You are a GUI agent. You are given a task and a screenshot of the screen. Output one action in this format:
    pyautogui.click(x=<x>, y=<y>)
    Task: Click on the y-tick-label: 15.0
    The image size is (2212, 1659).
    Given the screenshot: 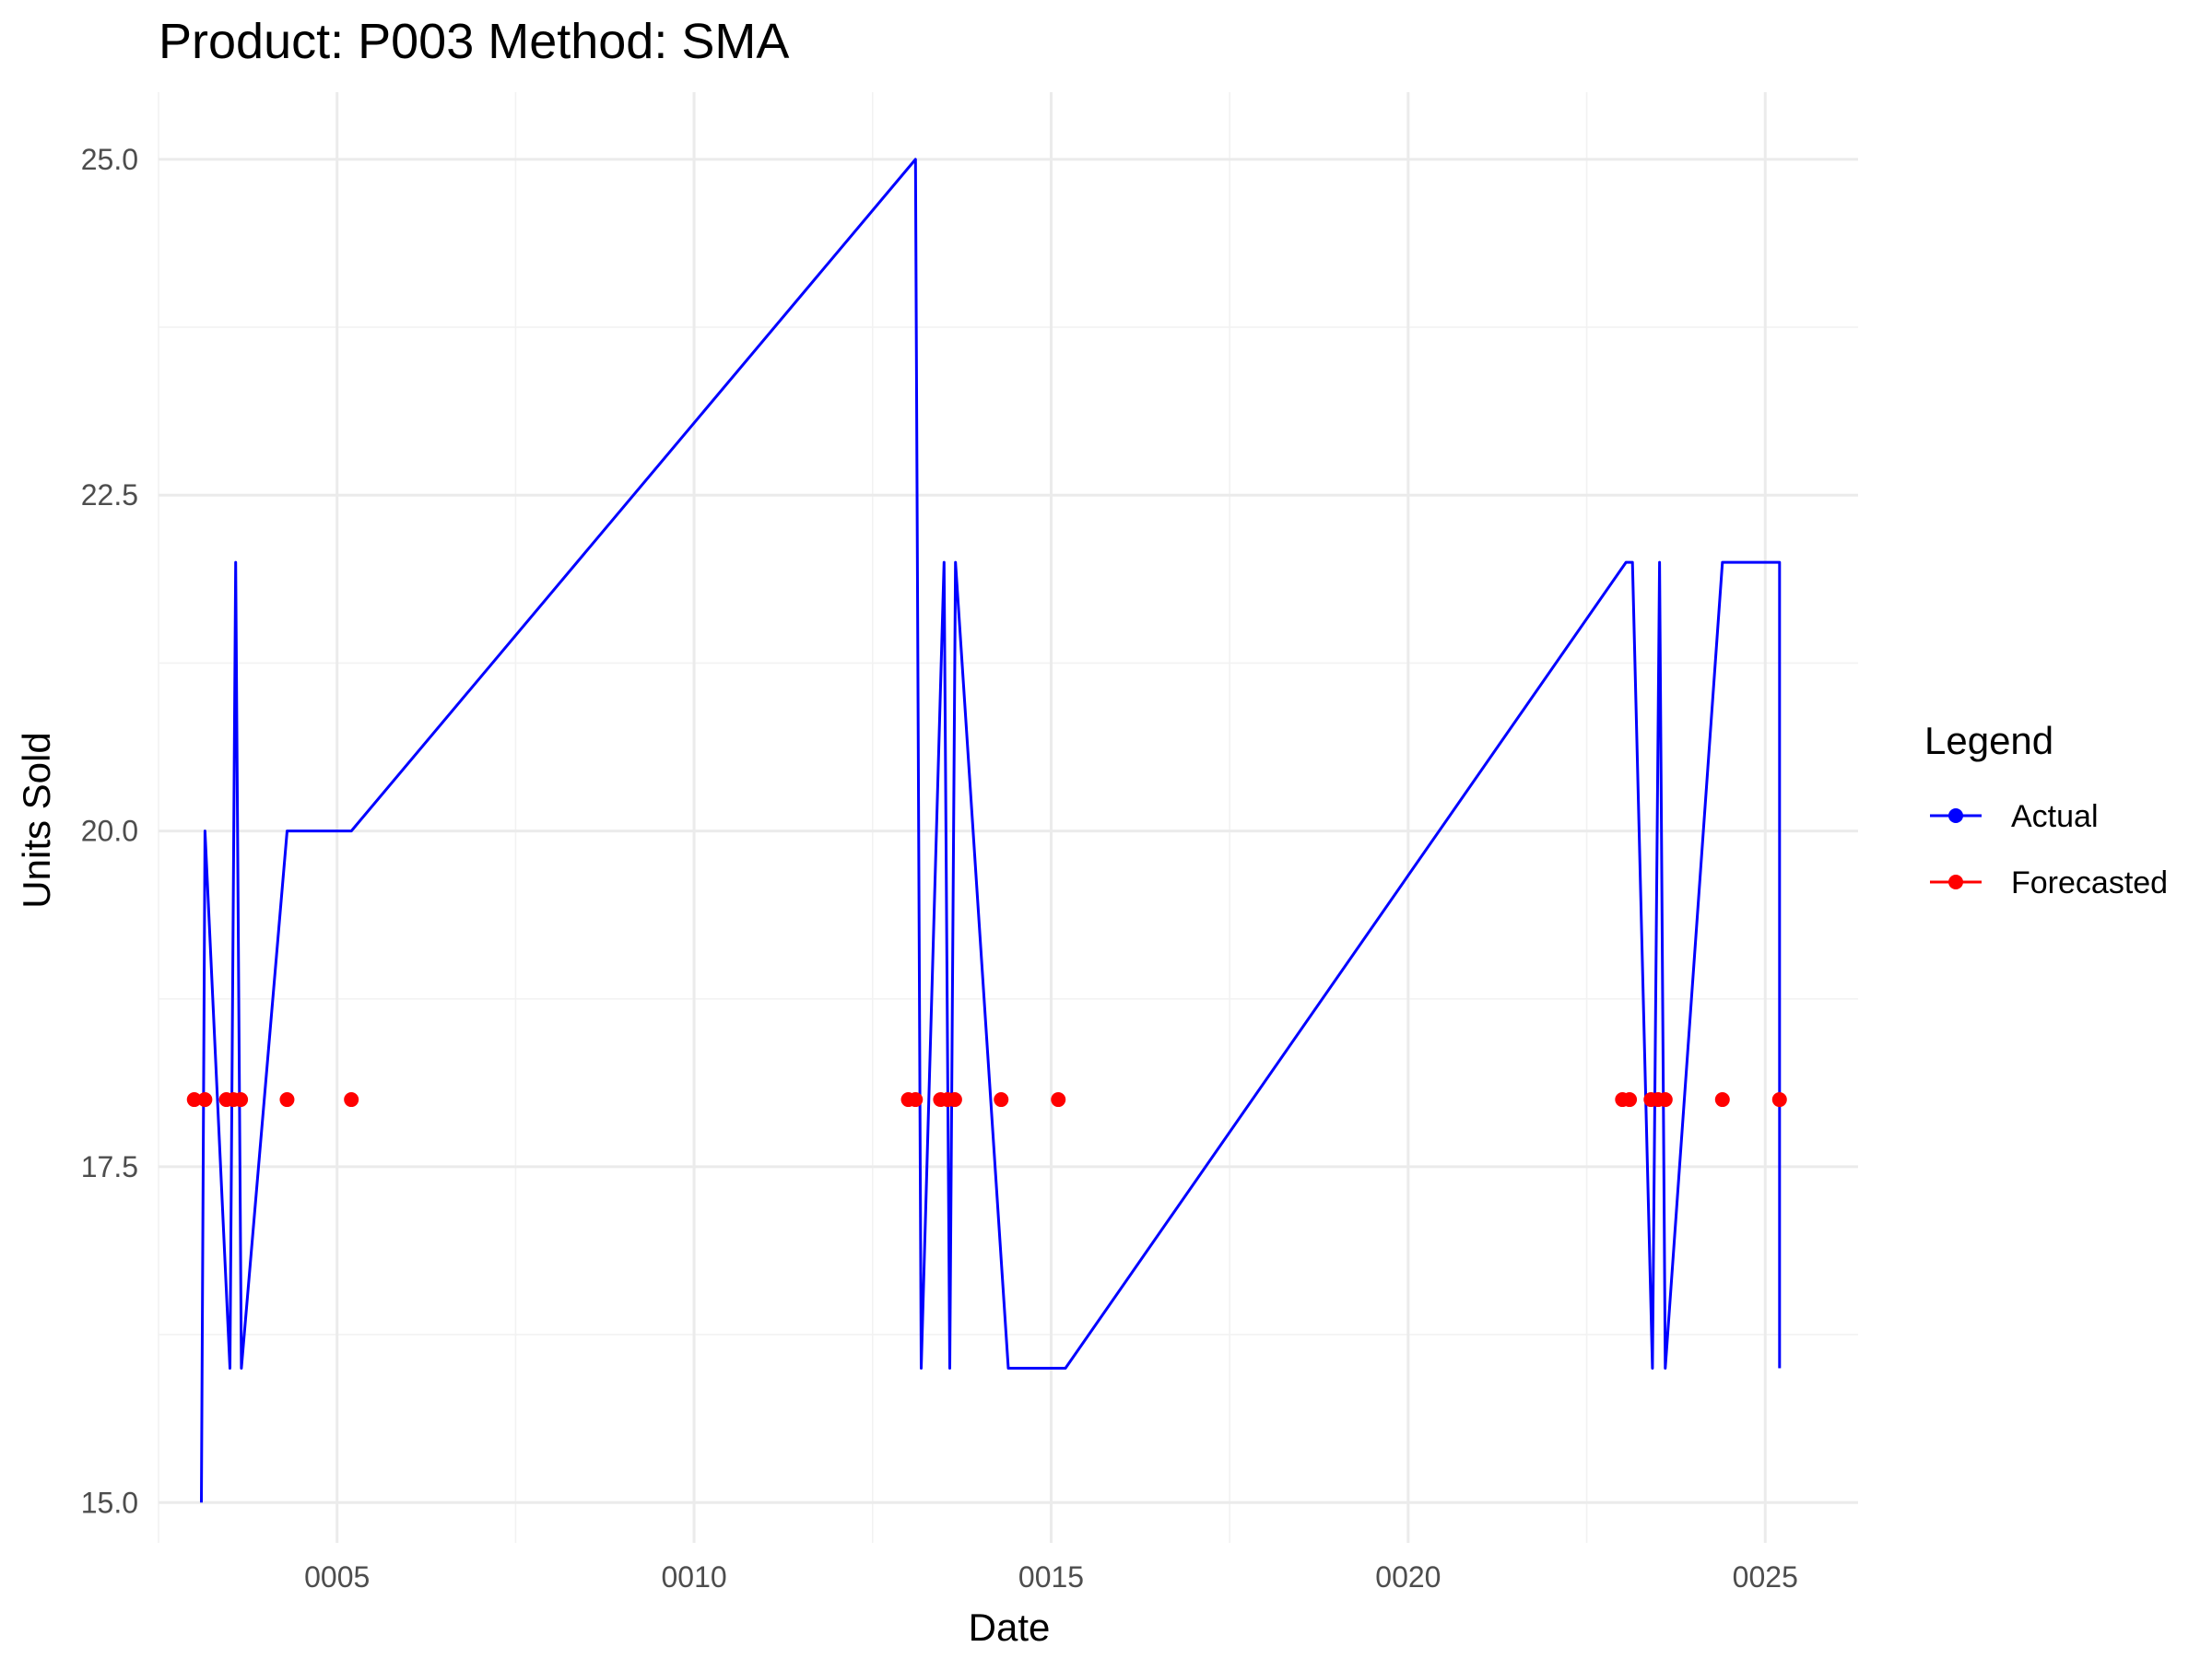 What is the action you would take?
    pyautogui.click(x=109, y=1502)
    